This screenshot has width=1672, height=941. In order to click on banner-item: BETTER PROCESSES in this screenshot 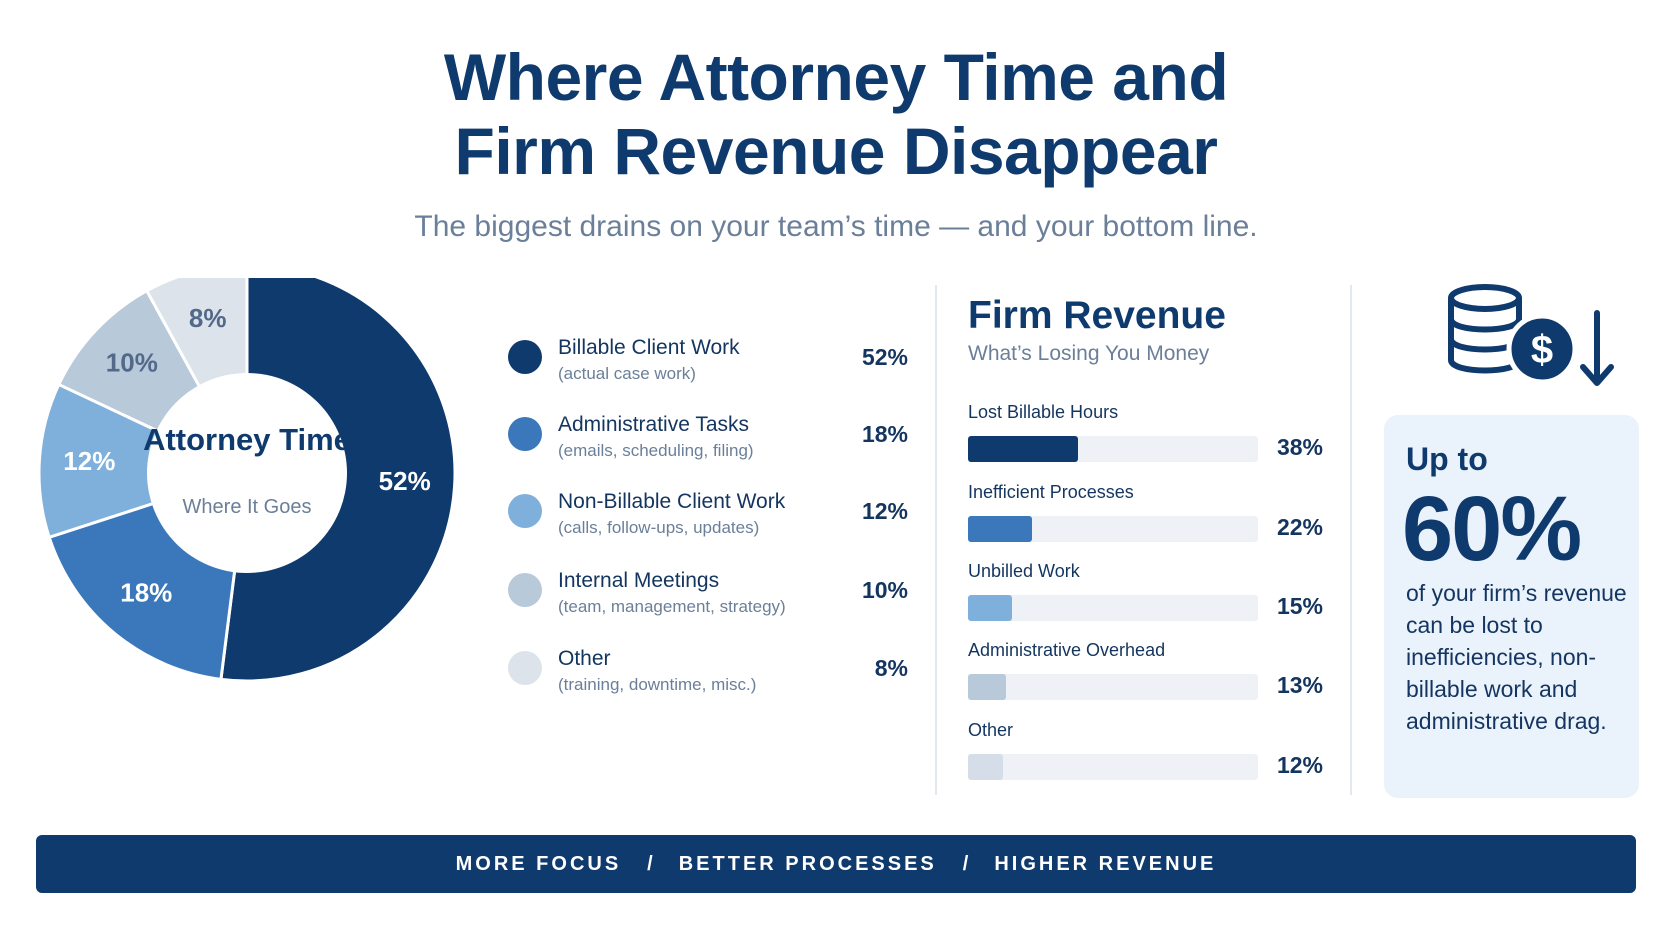, I will do `click(807, 863)`.